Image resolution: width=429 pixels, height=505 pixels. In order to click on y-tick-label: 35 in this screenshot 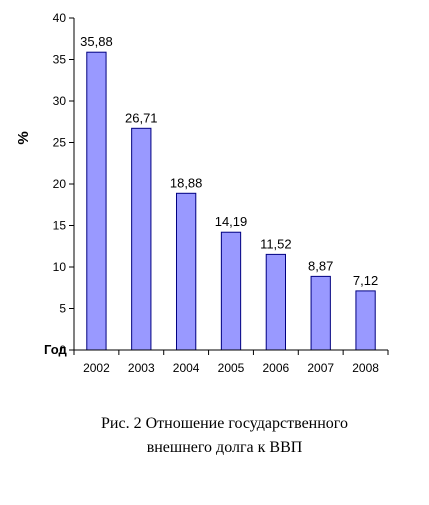, I will do `click(60, 60)`.